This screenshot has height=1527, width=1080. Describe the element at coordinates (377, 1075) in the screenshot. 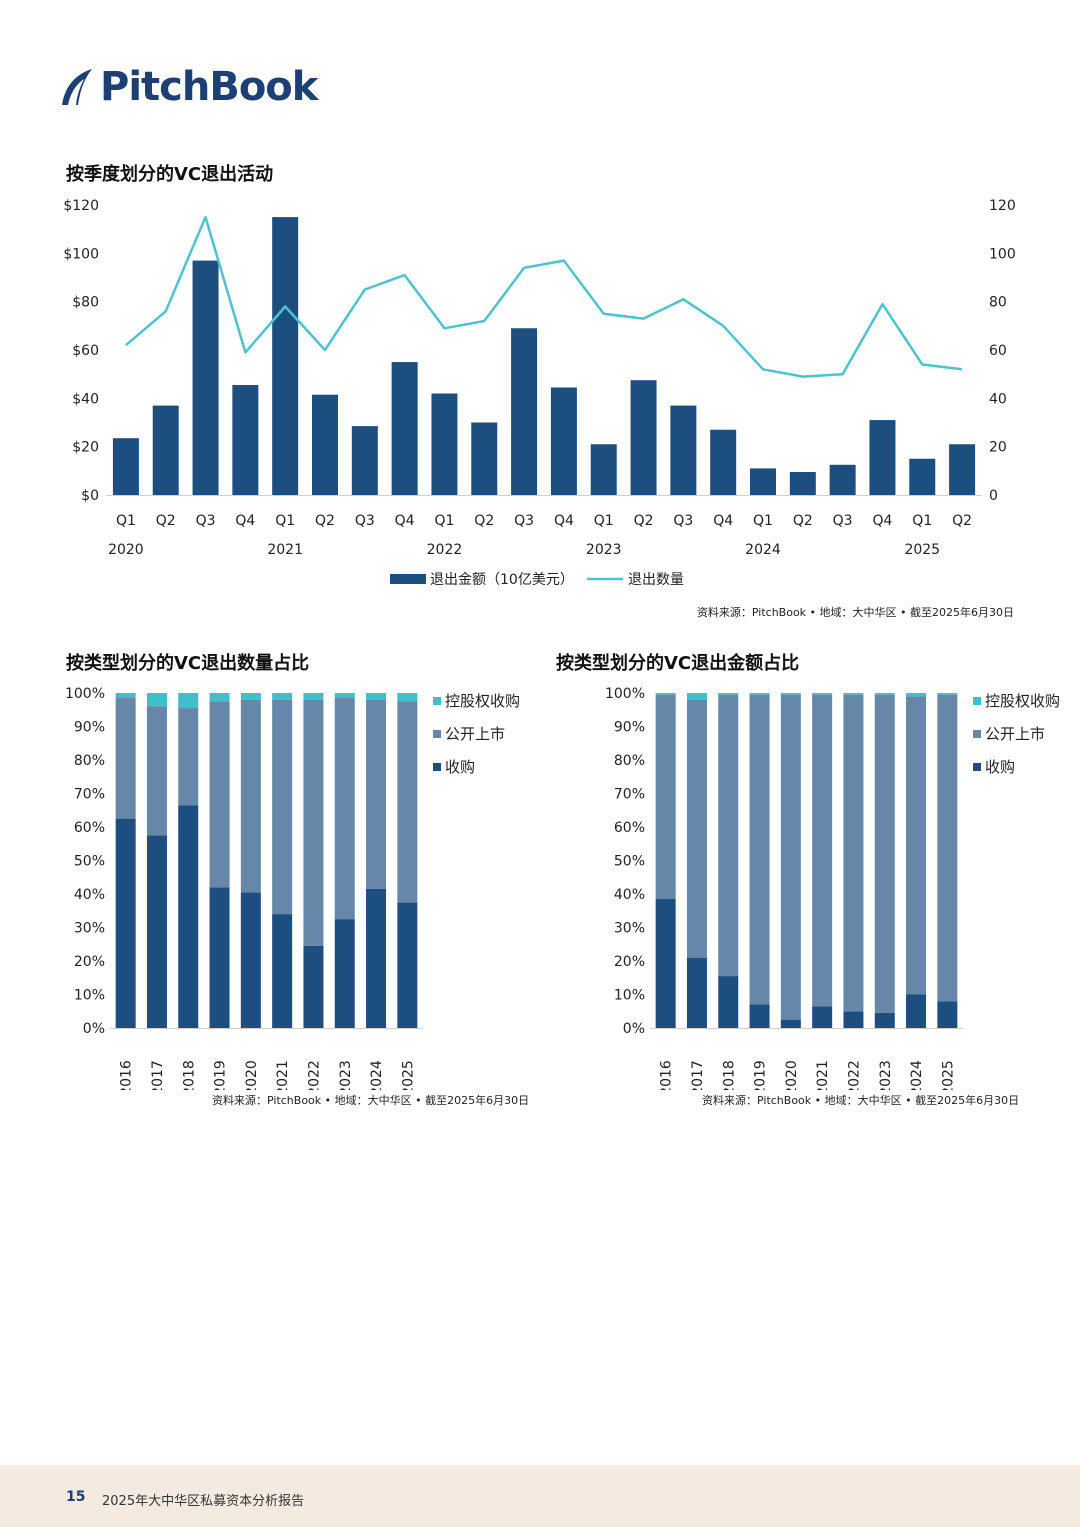

I see `year-tick: 2024` at that location.